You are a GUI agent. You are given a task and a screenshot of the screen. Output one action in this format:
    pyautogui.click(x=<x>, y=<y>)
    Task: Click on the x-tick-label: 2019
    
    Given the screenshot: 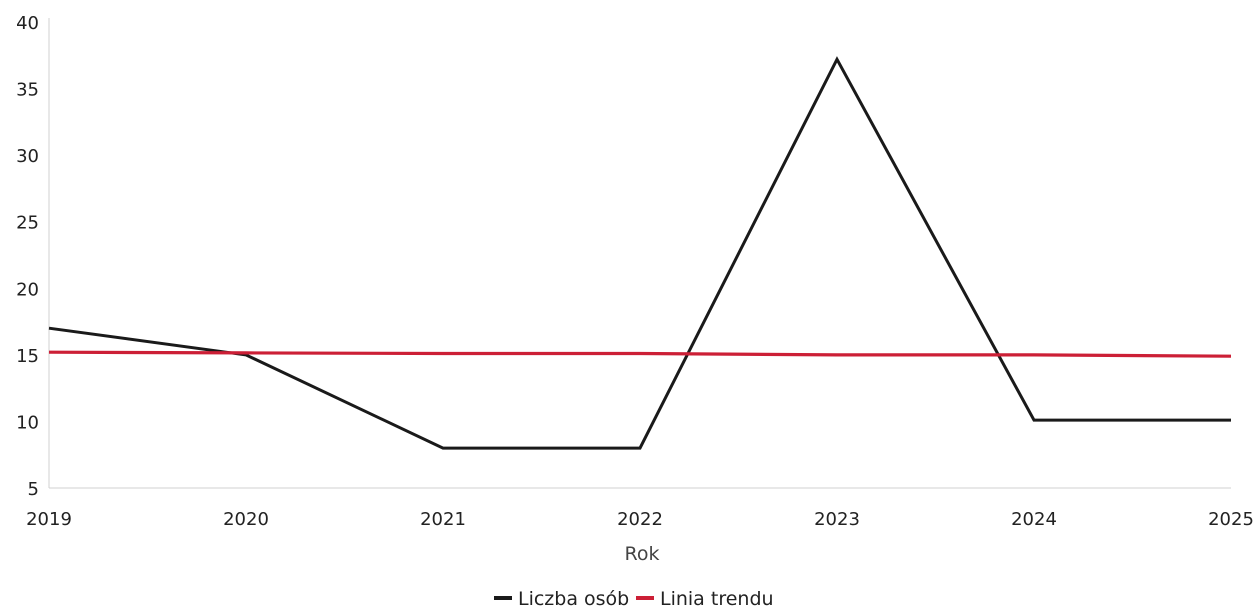 What is the action you would take?
    pyautogui.click(x=49, y=519)
    